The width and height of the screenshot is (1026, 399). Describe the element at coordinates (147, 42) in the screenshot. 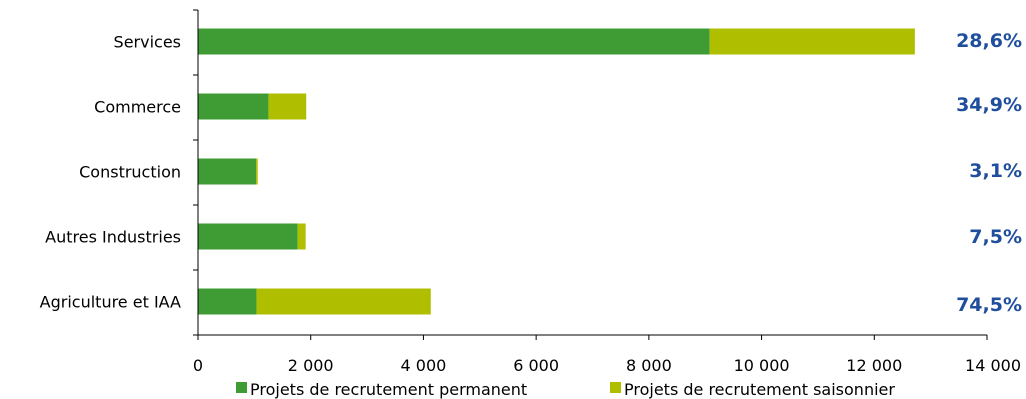

I see `category-label-1: Services` at that location.